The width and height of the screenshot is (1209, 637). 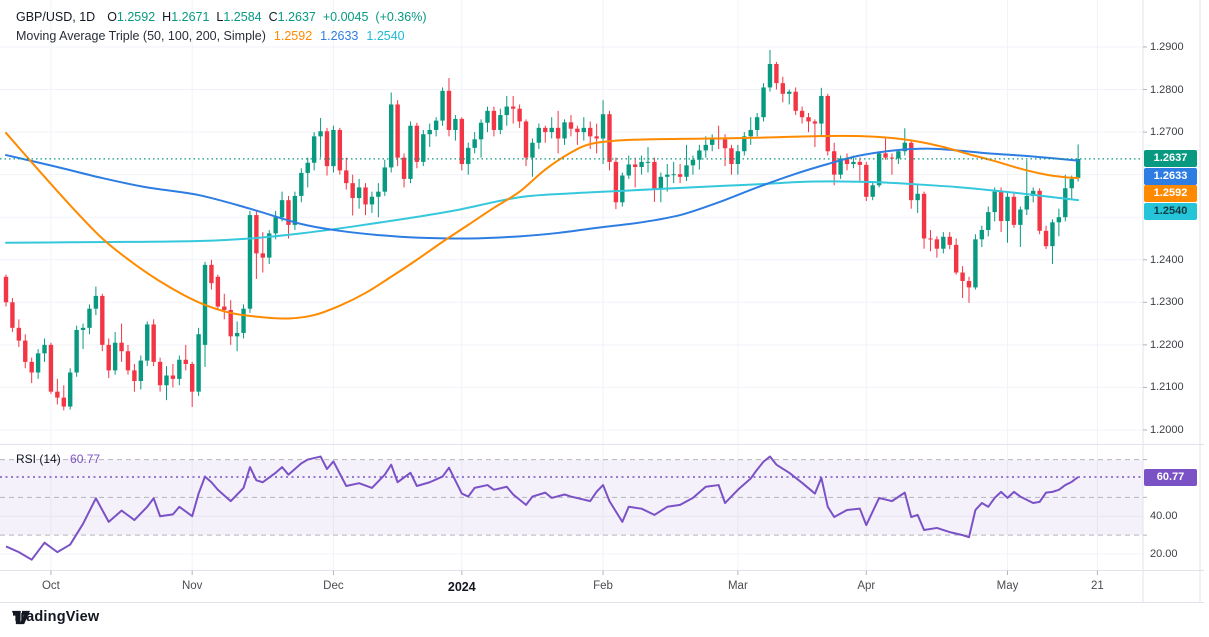 I want to click on tradingview-logo: TradingView, so click(x=55, y=617).